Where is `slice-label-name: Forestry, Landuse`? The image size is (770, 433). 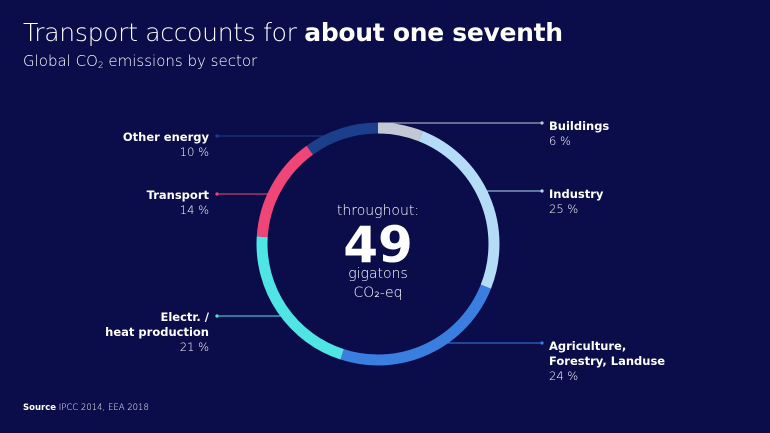
slice-label-name: Forestry, Landuse is located at coordinates (607, 361).